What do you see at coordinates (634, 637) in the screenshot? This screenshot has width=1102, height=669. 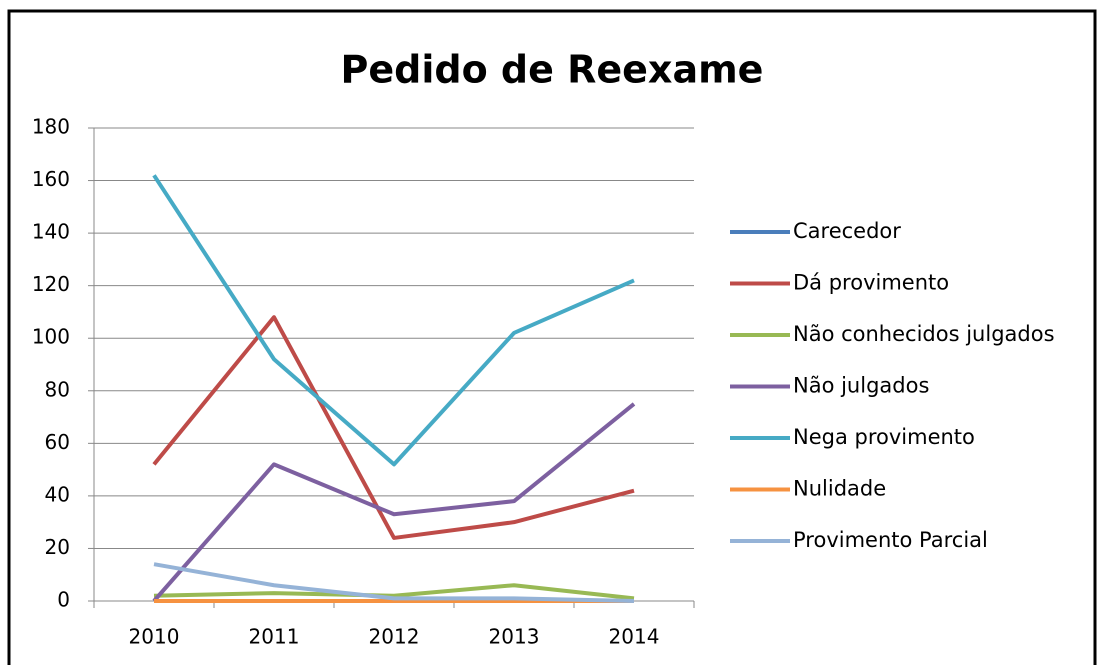 I see `x-tick-label: 2014` at bounding box center [634, 637].